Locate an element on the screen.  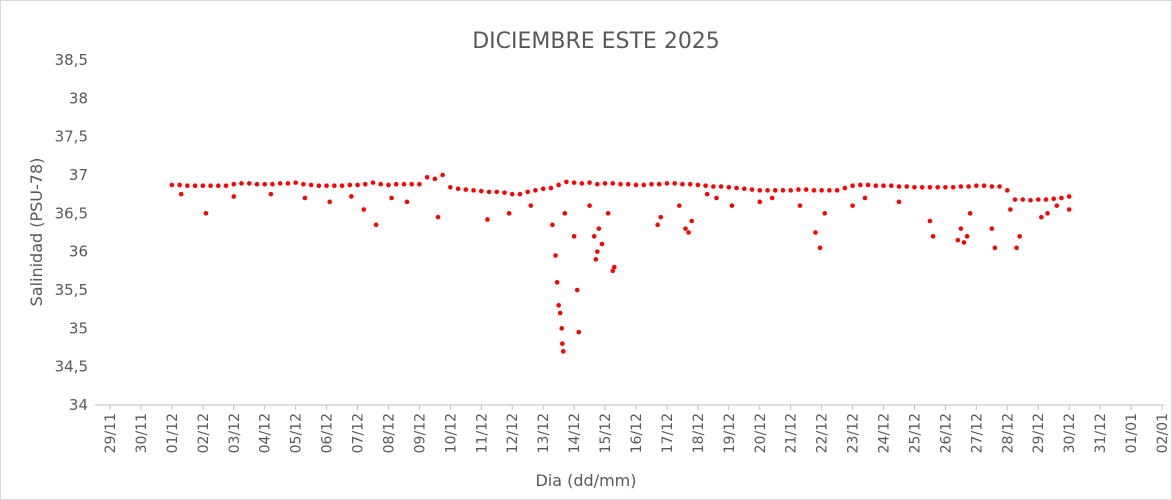
x-tick-label: 04/12 is located at coordinates (266, 433).